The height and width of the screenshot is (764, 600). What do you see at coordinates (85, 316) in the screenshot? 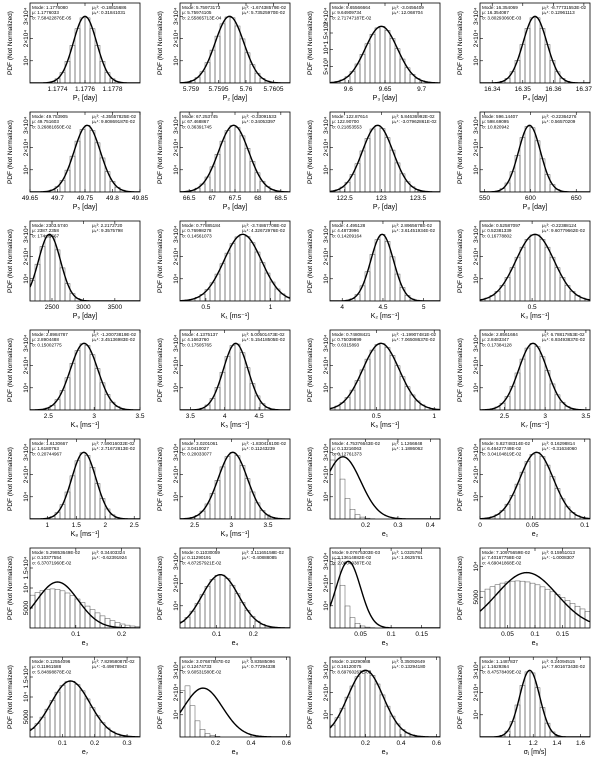
I see `x-axis-label: P₉ [day]` at bounding box center [85, 316].